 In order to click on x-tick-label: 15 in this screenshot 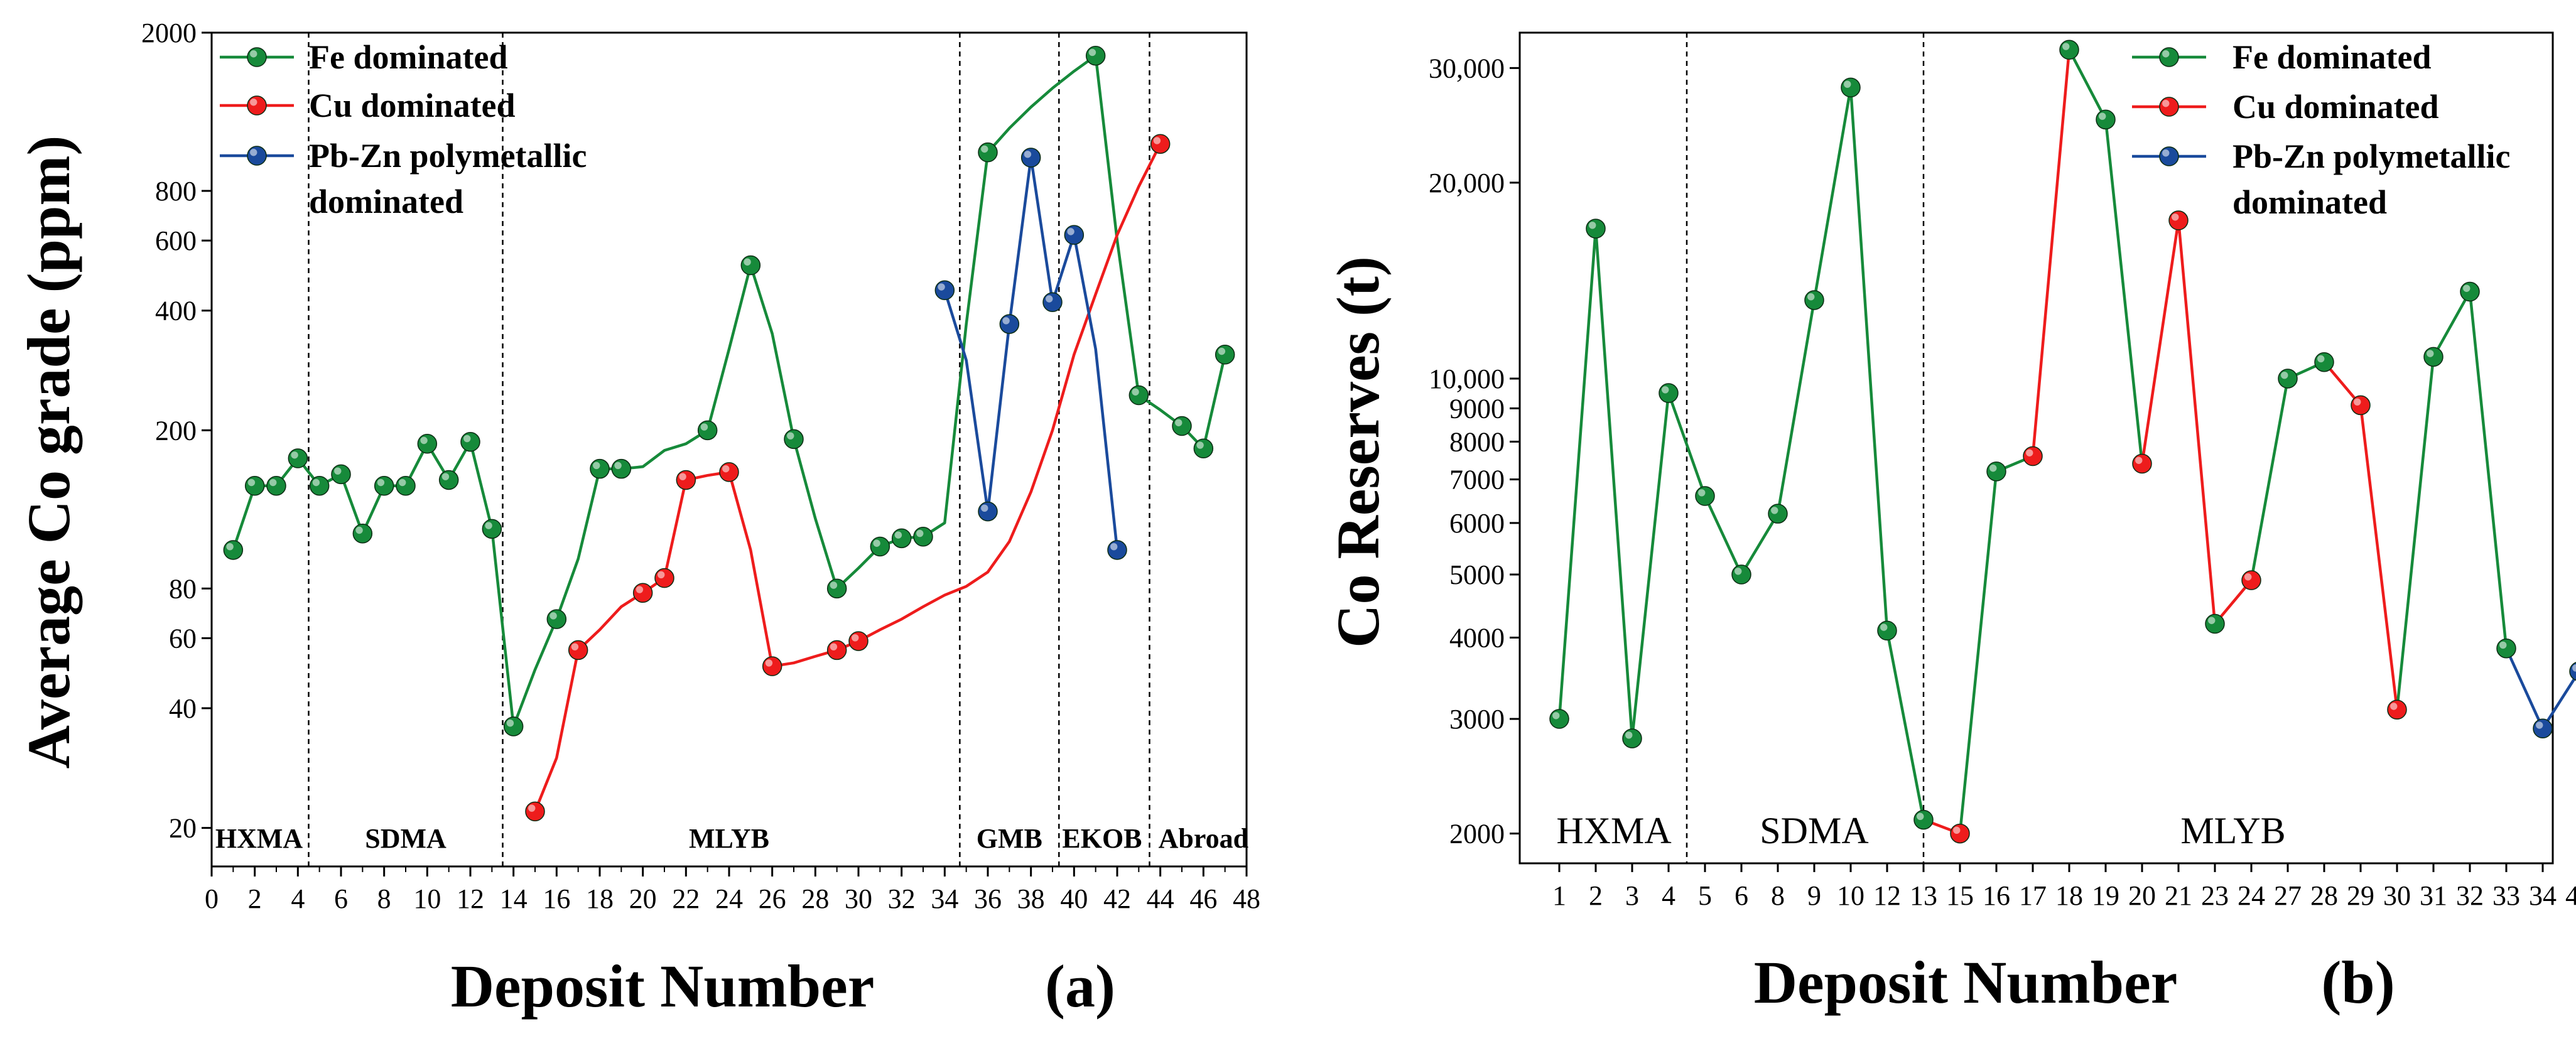, I will do `click(1960, 895)`.